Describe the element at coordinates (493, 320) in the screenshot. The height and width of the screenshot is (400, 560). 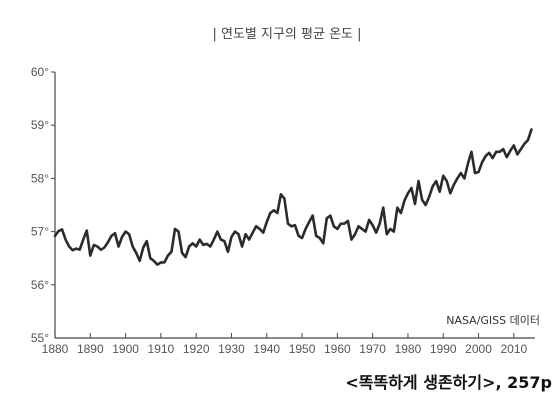
I see `source-label: NASA/GISS 데이터` at that location.